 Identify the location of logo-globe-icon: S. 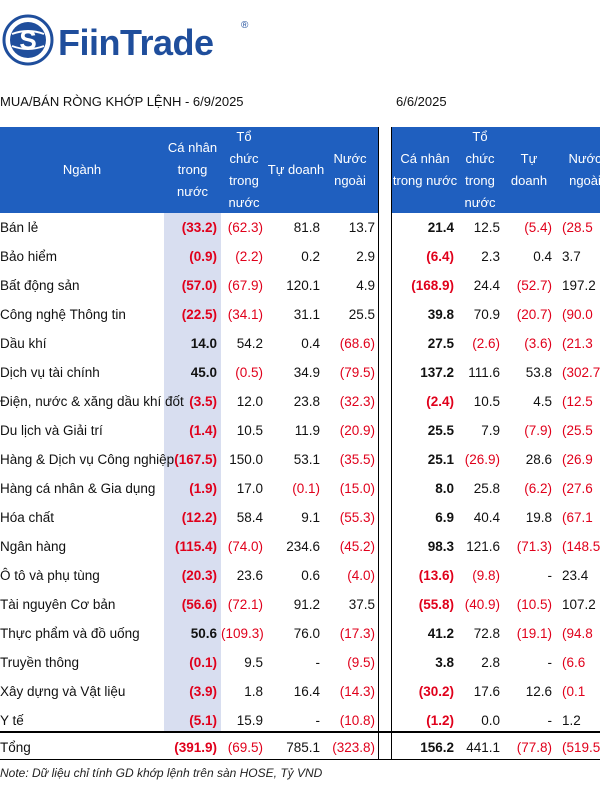
(28, 40).